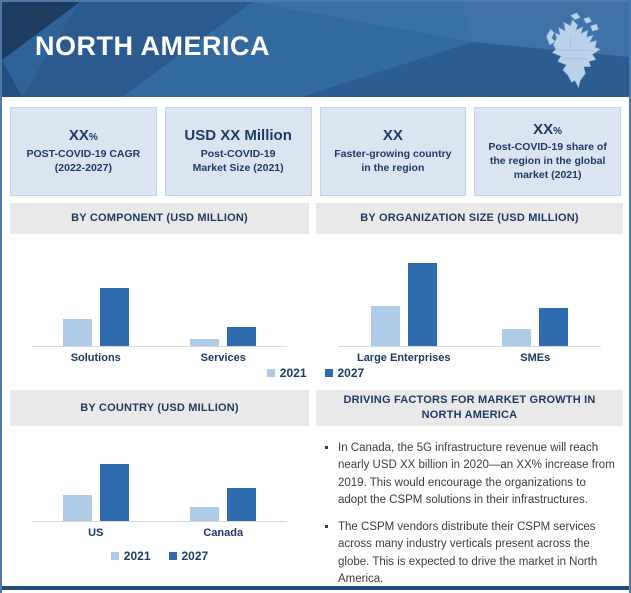 This screenshot has width=631, height=593. Describe the element at coordinates (392, 136) in the screenshot. I see `stat-value: XX` at that location.